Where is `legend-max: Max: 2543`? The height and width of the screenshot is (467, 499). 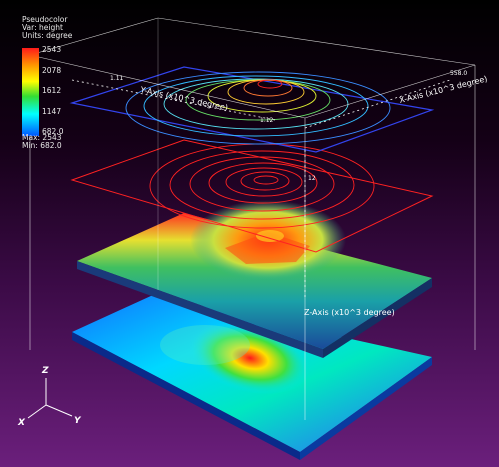 legend-max: Max: 2543 is located at coordinates (42, 137).